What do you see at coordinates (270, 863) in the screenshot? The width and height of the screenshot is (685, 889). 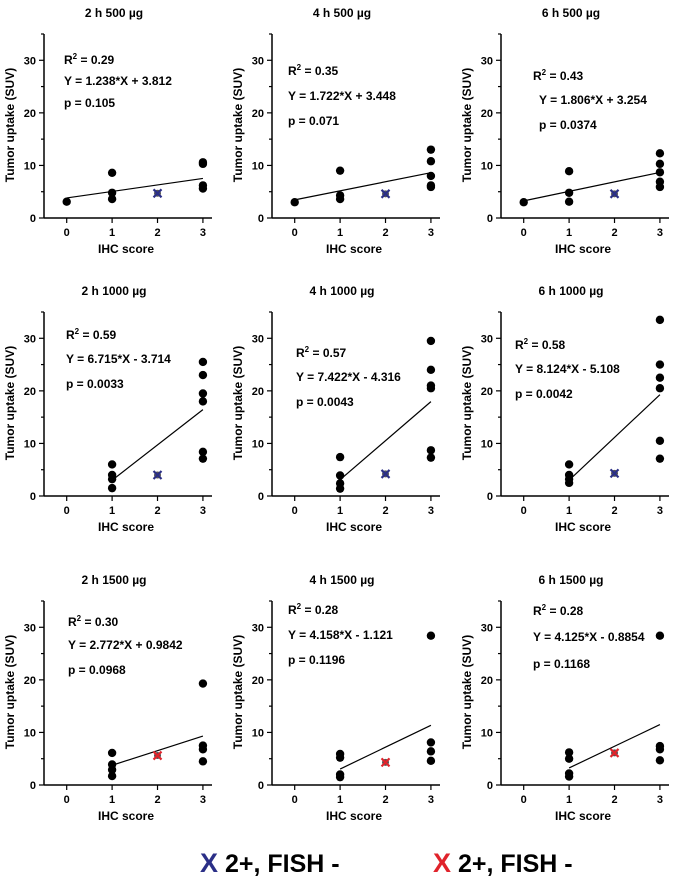 I see `legend-item-blue: X 2+, FISH -` at bounding box center [270, 863].